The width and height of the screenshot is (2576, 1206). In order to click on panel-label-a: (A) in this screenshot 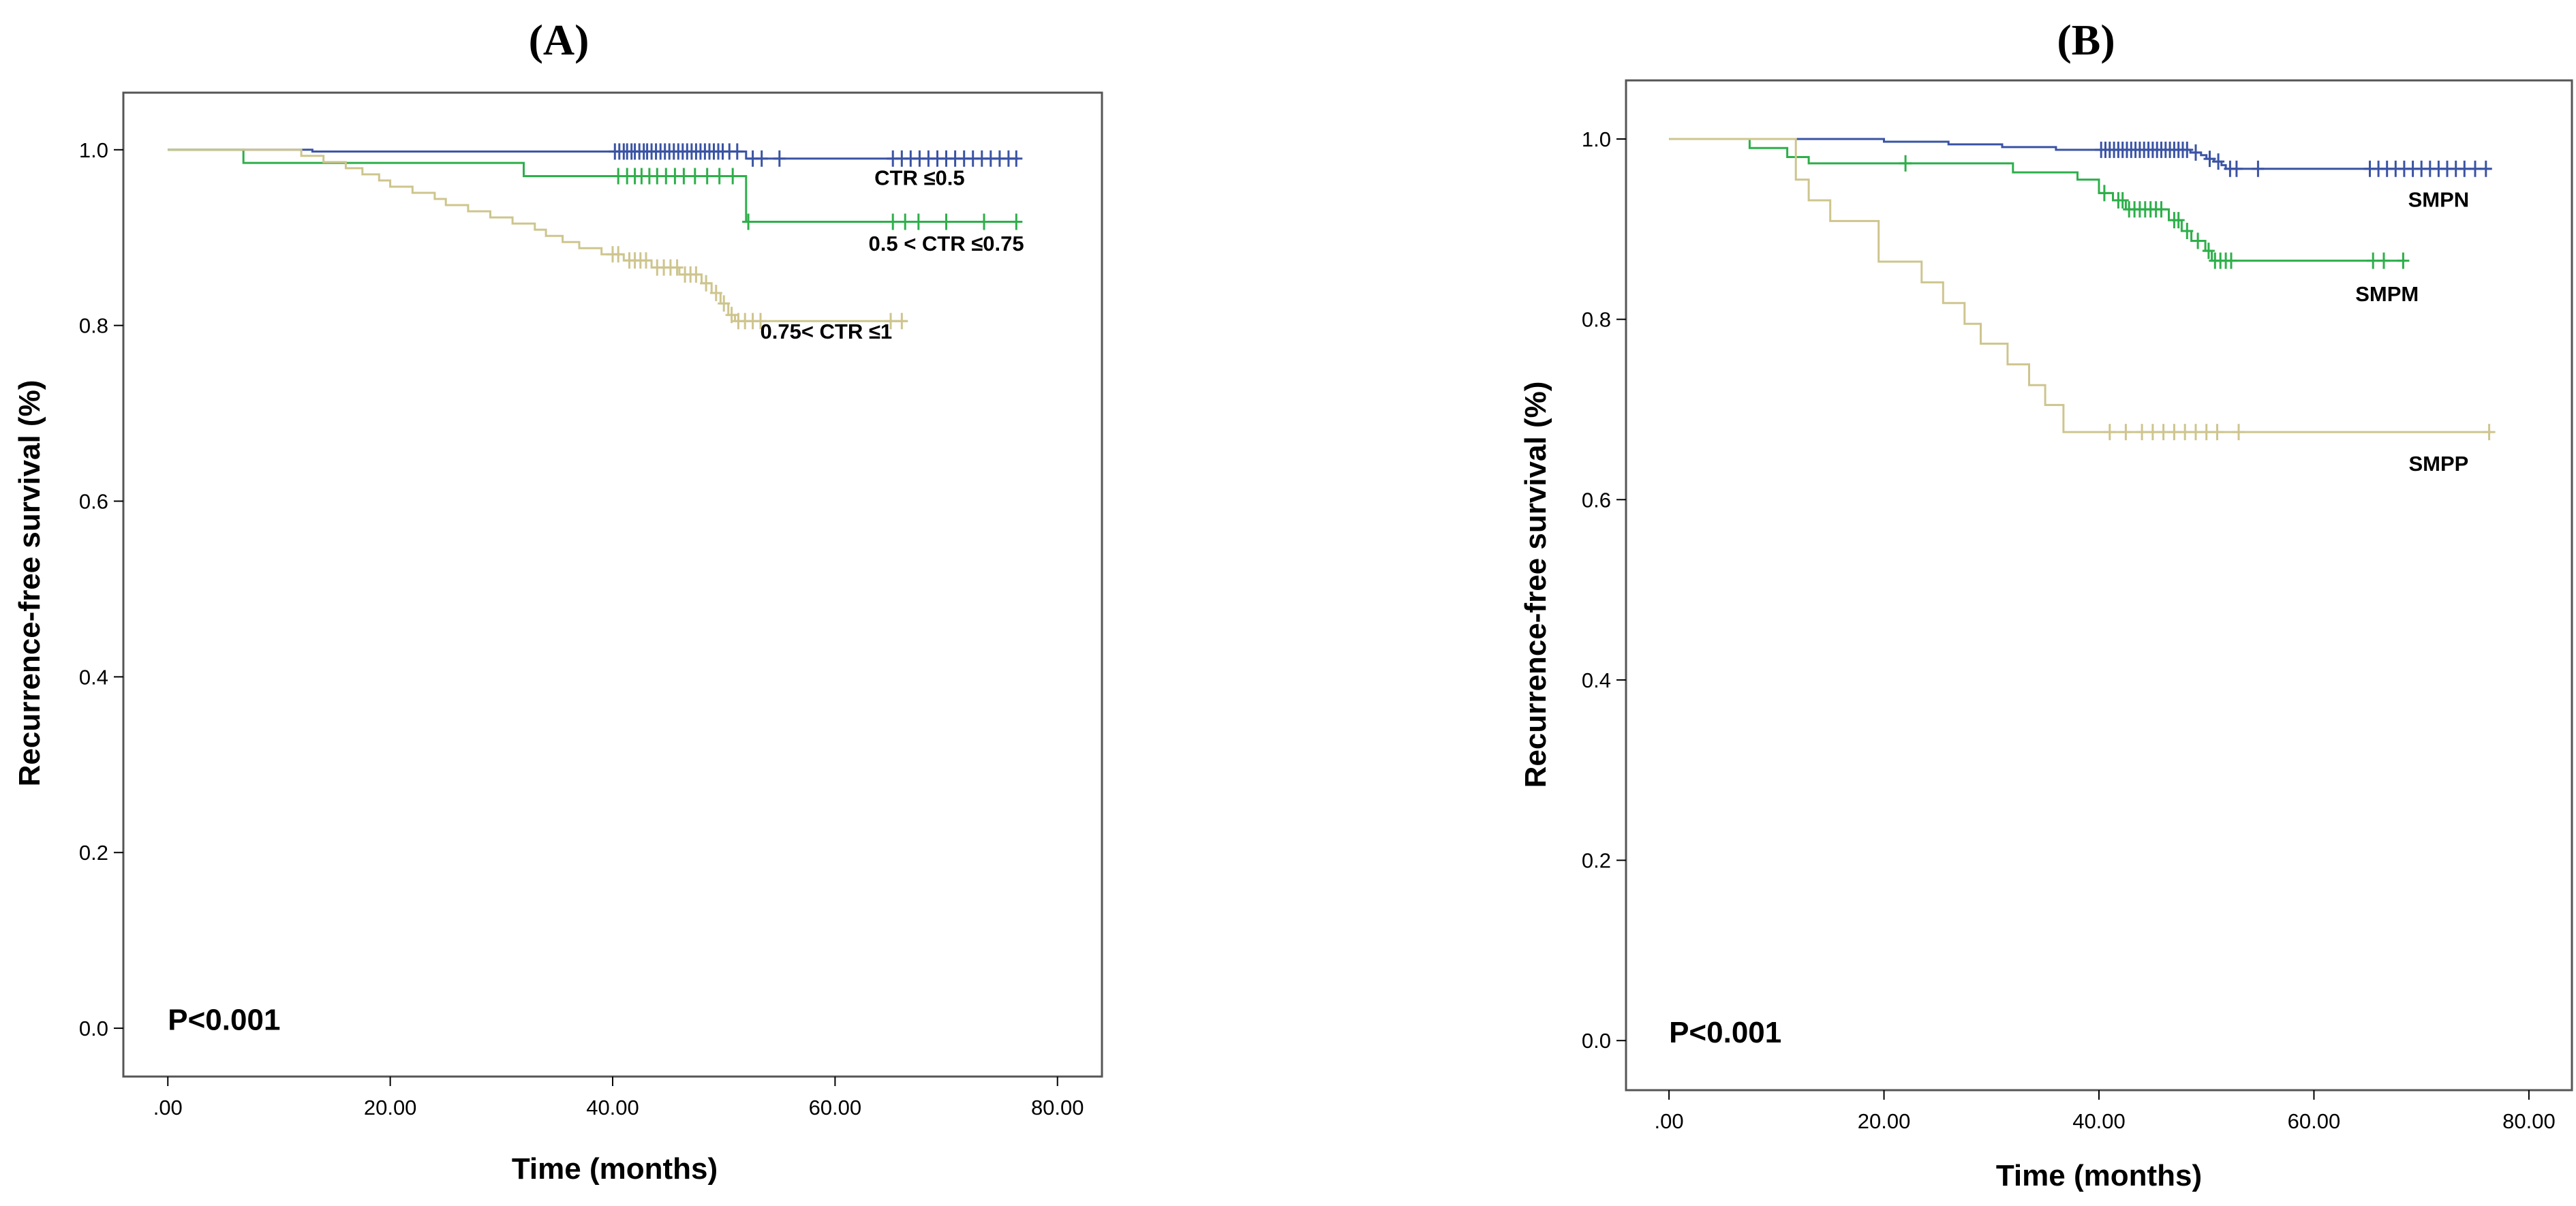, I will do `click(559, 40)`.